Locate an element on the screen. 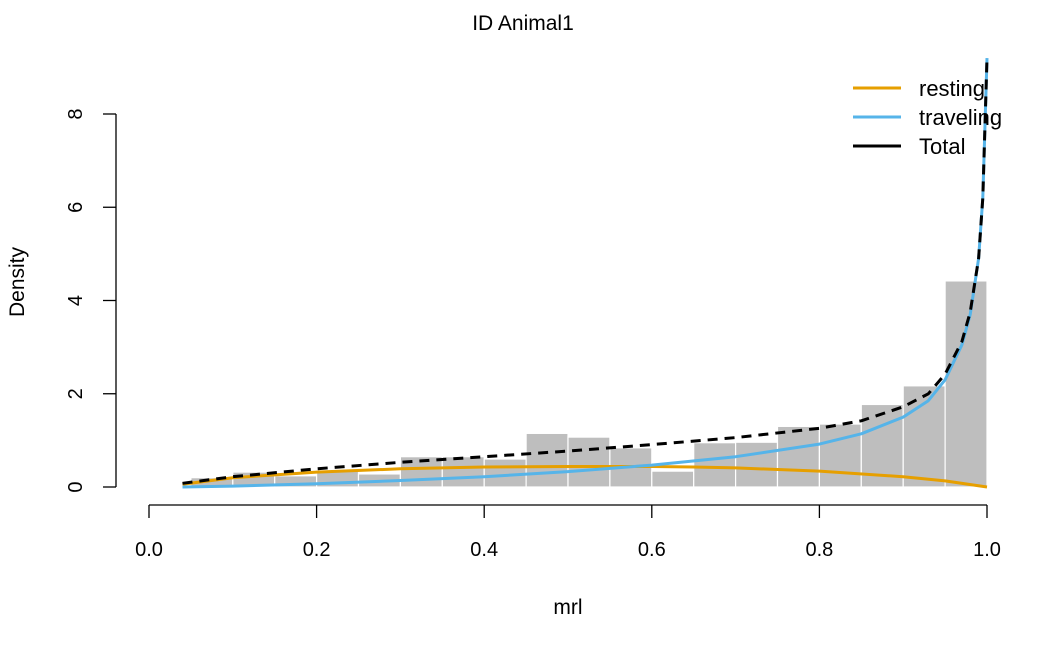 The width and height of the screenshot is (1050, 648). x-axis: 0.0 0.2 0.4 0.6 0.8 1.0 is located at coordinates (568, 532).